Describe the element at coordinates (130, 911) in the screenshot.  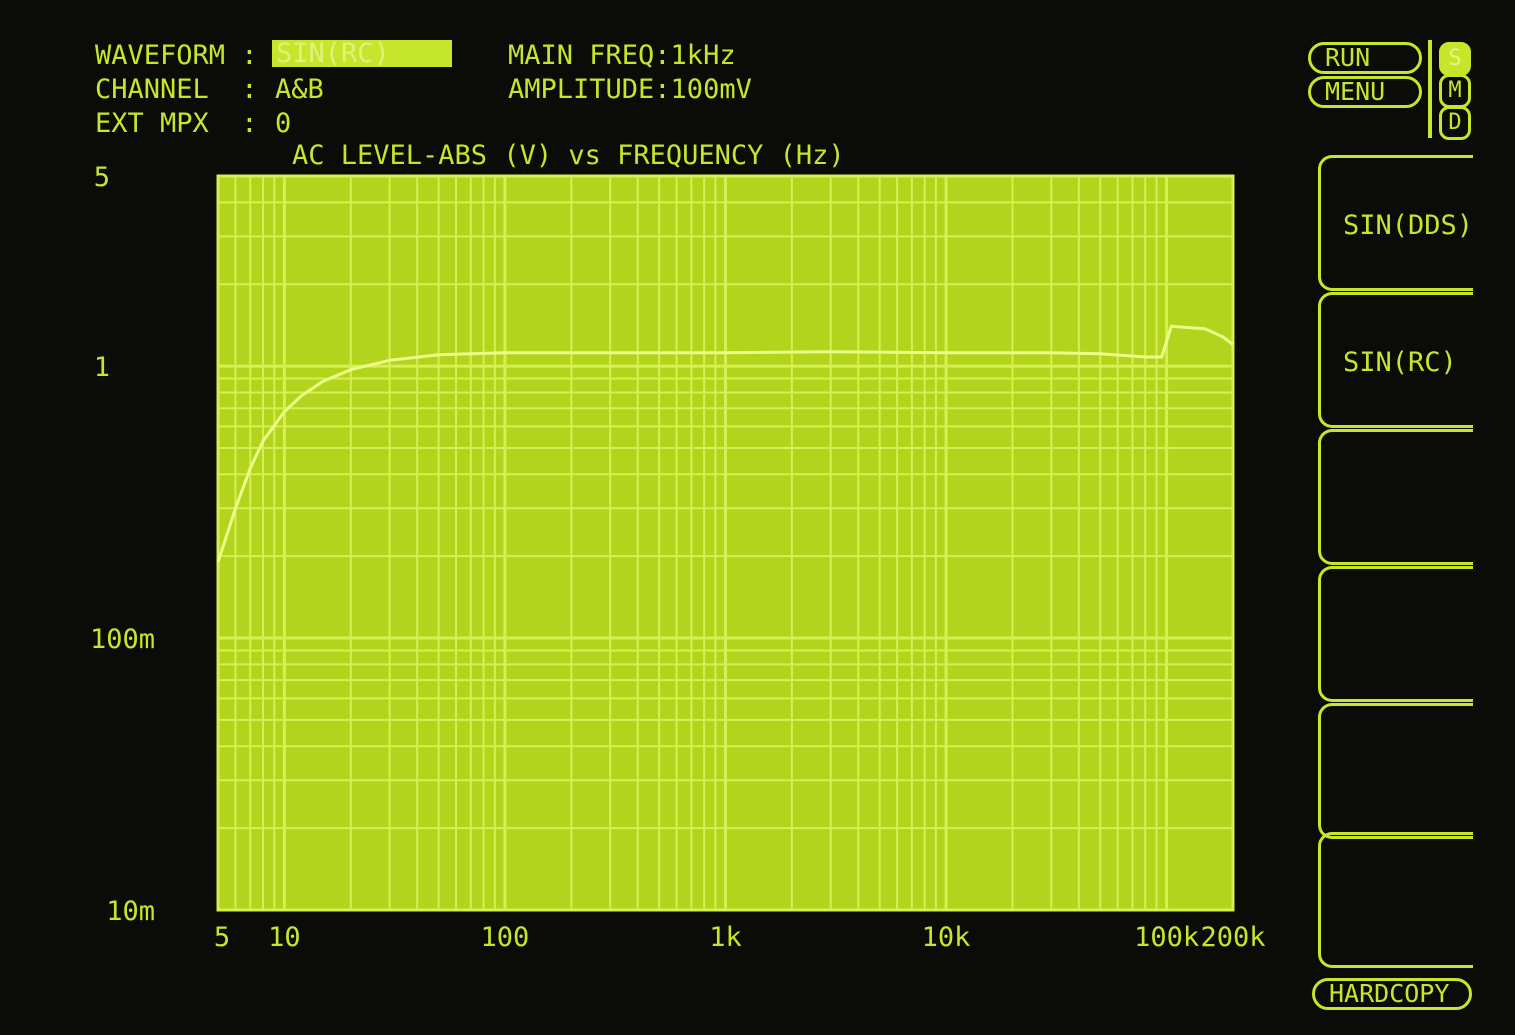
I see `y-tick-label: 10m` at that location.